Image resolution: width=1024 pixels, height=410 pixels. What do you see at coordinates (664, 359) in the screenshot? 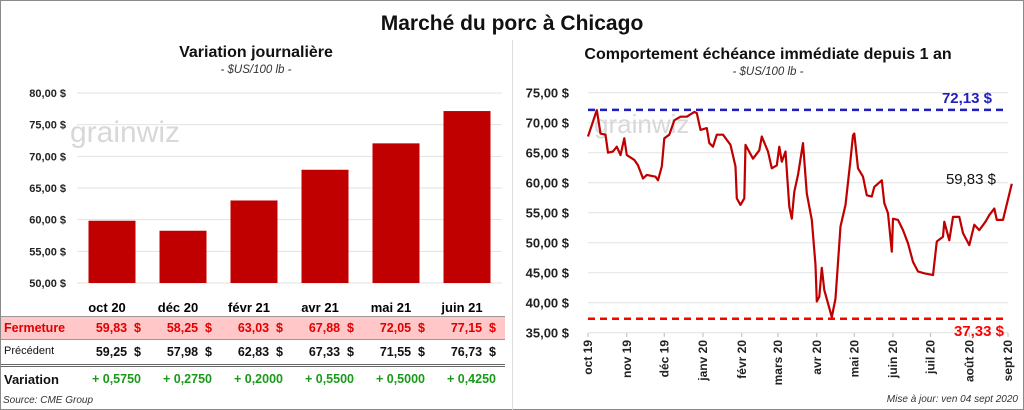
I see `x-tick-label: déc 19` at bounding box center [664, 359].